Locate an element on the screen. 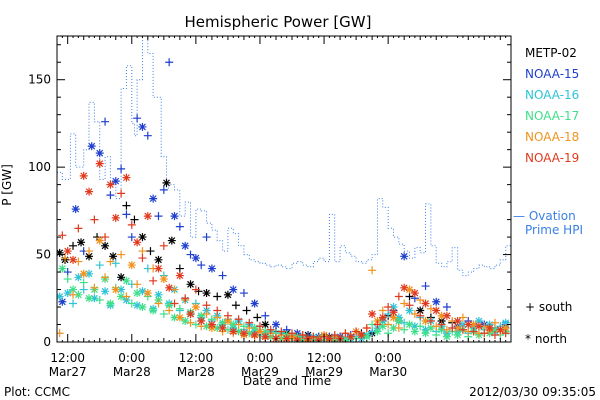 The width and height of the screenshot is (600, 400). chart-title: Hemispheric Power [GW] is located at coordinates (278, 22).